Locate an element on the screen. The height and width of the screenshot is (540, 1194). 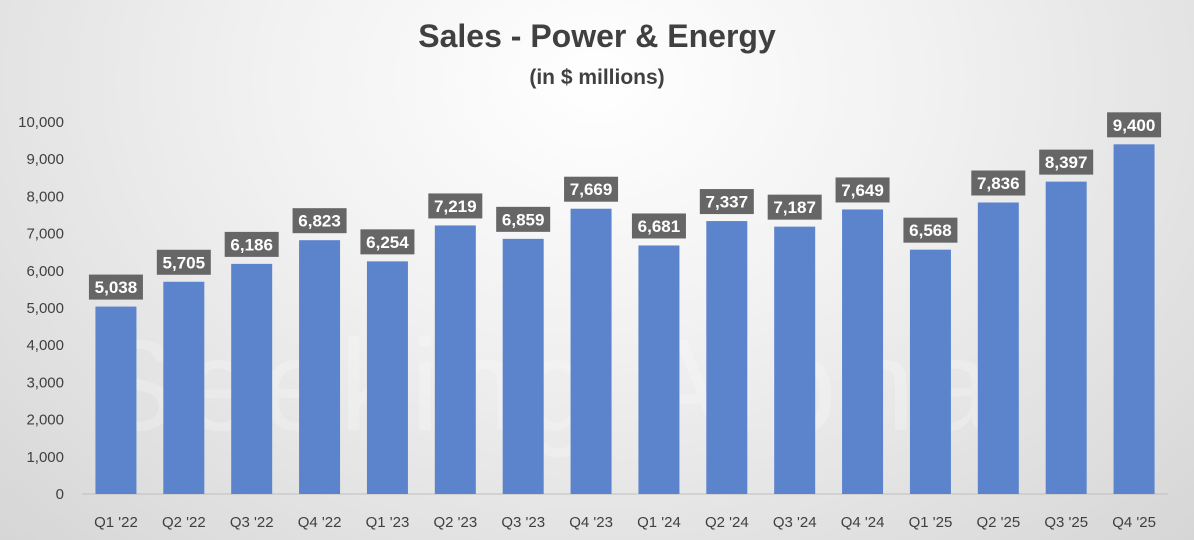
data-label: 7,836 is located at coordinates (998, 183).